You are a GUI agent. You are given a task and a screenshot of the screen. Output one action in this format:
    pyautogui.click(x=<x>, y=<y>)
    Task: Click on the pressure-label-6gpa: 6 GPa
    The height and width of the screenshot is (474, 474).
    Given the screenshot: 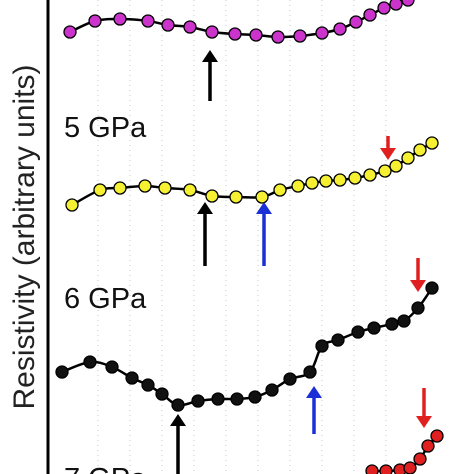 What is the action you would take?
    pyautogui.click(x=105, y=299)
    